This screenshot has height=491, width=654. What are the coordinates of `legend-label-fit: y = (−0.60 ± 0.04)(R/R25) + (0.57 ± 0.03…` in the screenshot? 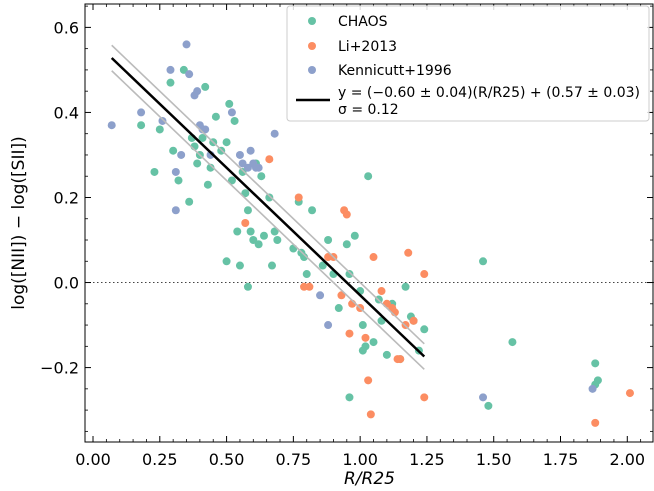 It's located at (489, 93).